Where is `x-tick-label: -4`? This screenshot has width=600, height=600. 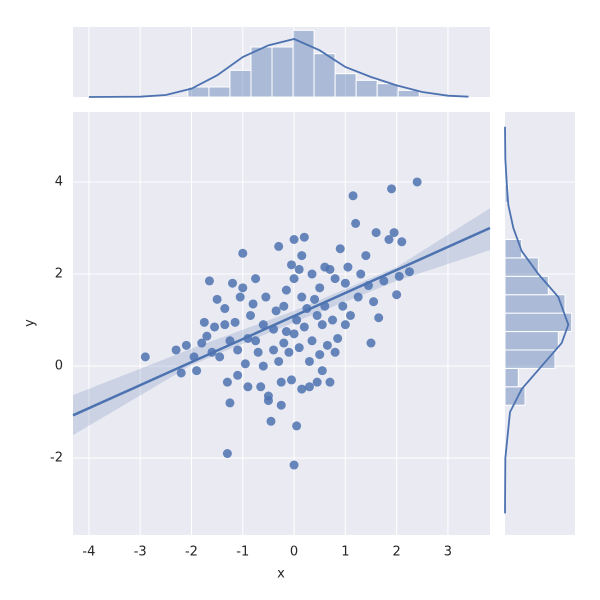
x-tick-label: -4 is located at coordinates (88, 552).